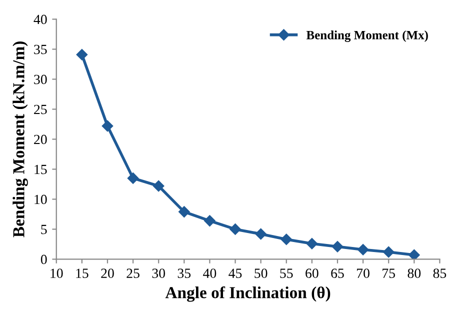 The height and width of the screenshot is (320, 451). I want to click on y-tick-label: 30, so click(40, 79).